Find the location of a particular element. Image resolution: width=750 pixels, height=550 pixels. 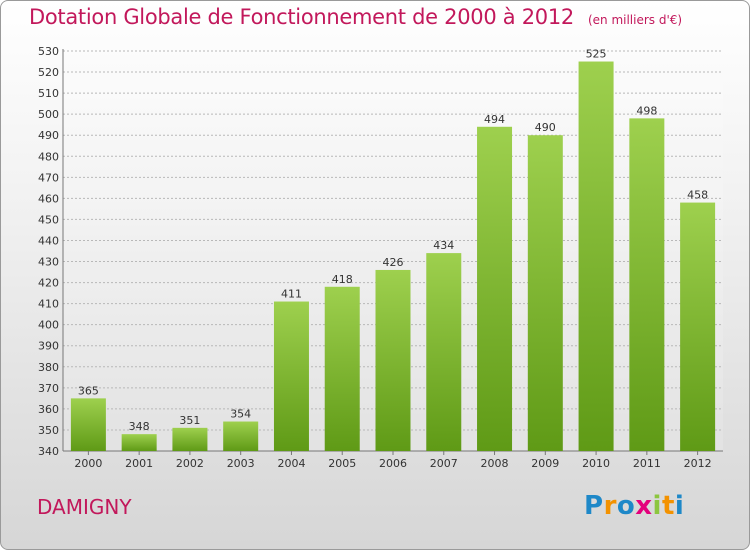

logo-letter: x is located at coordinates (644, 506).